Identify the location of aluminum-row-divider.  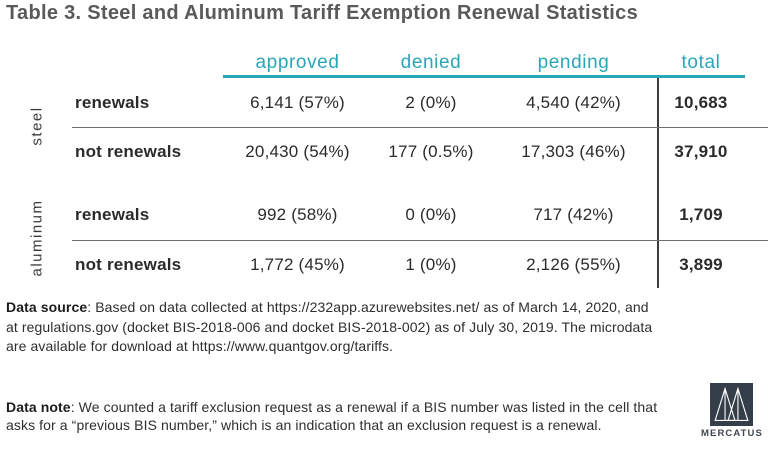
(420, 240).